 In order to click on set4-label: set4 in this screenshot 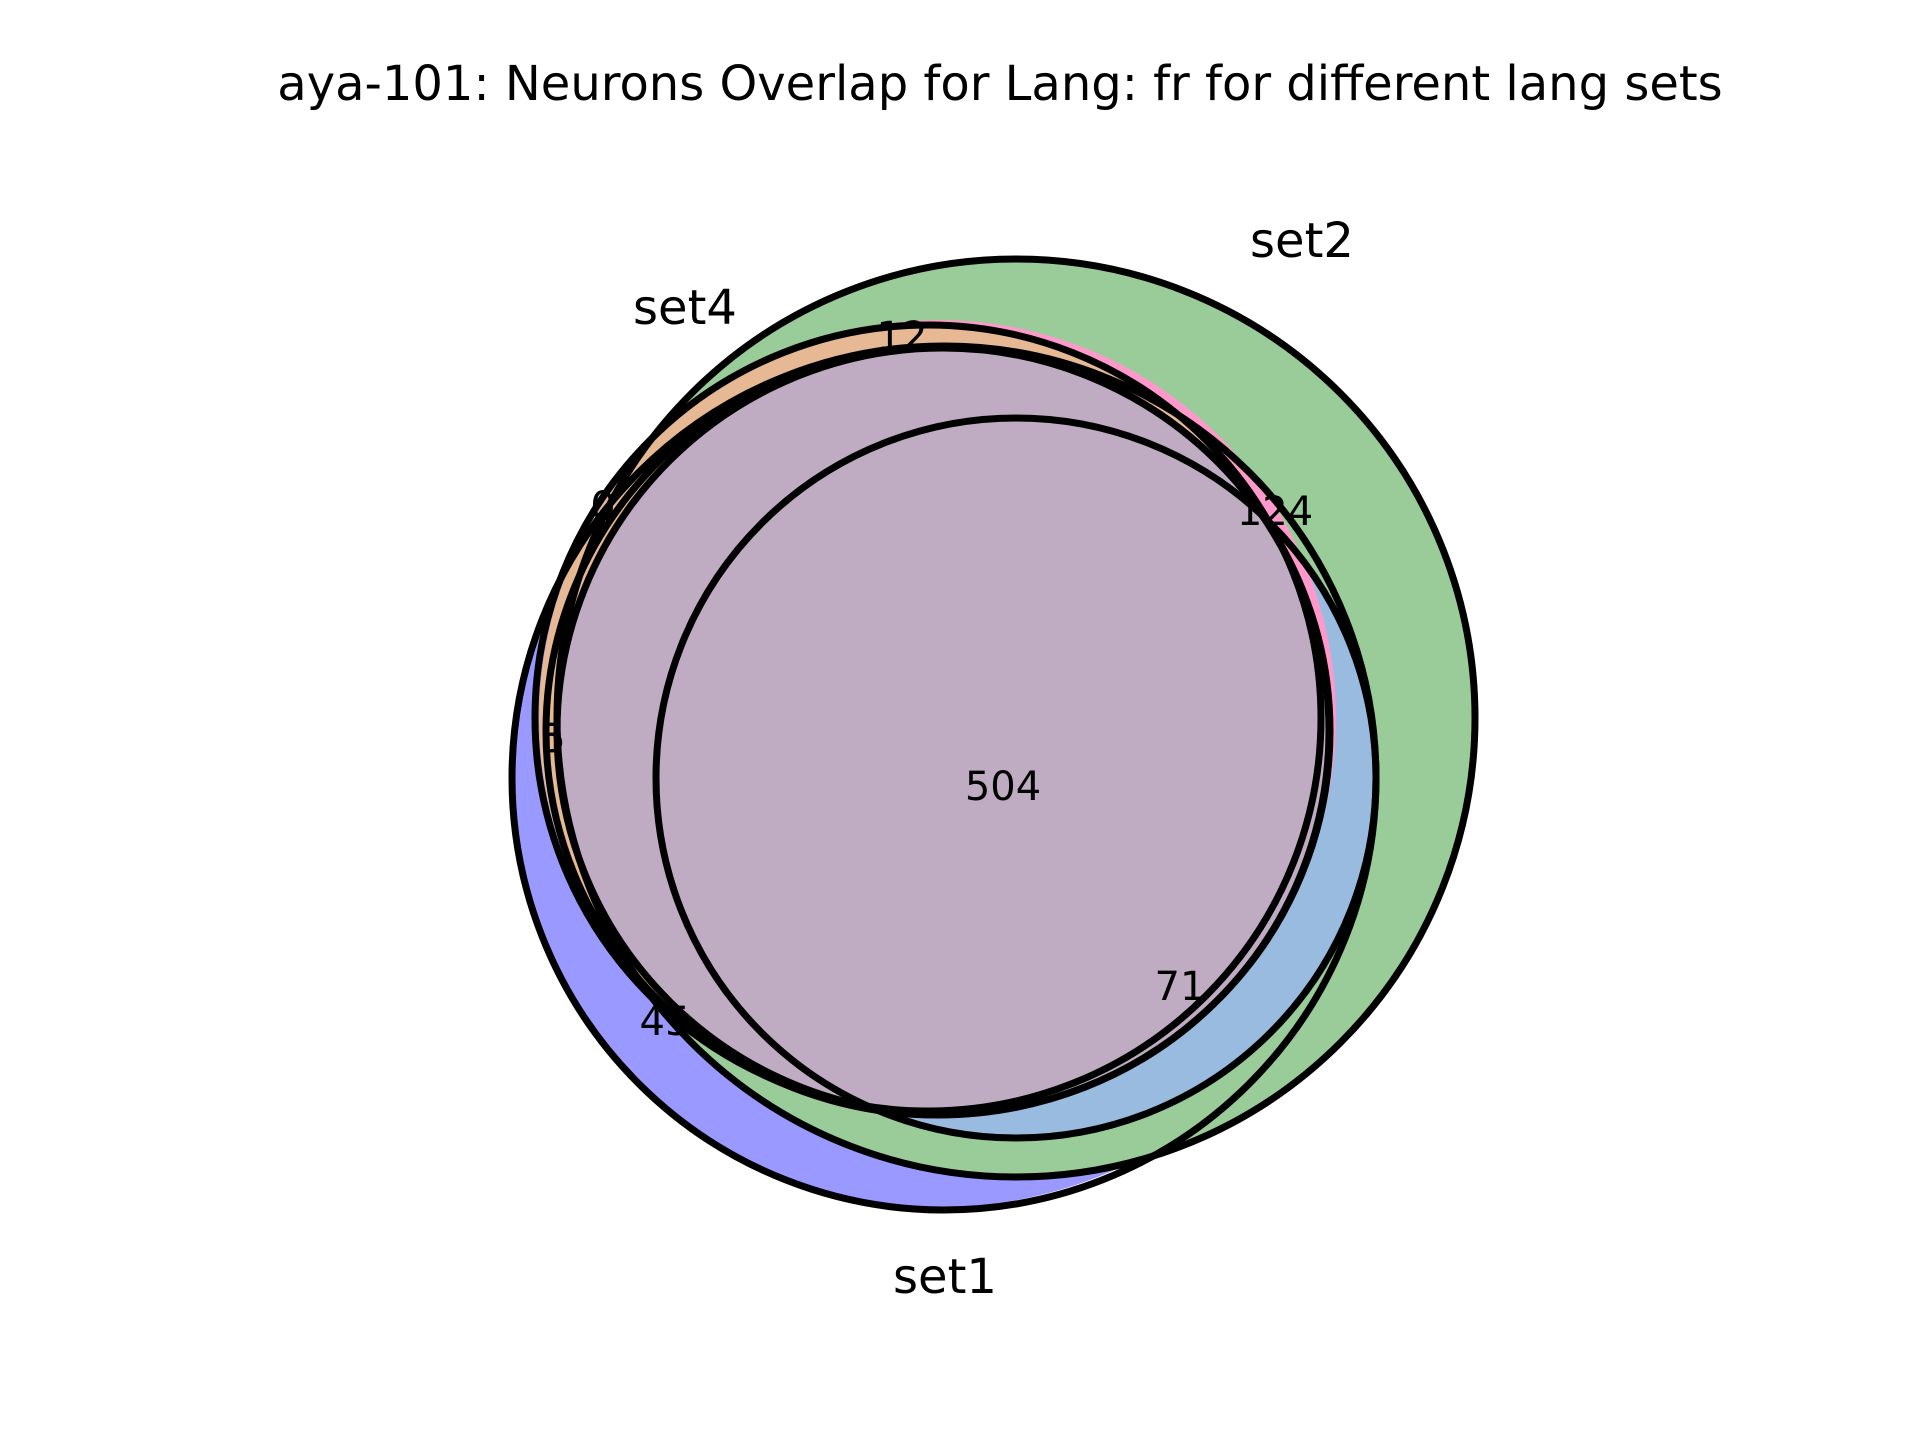, I will do `click(685, 308)`.